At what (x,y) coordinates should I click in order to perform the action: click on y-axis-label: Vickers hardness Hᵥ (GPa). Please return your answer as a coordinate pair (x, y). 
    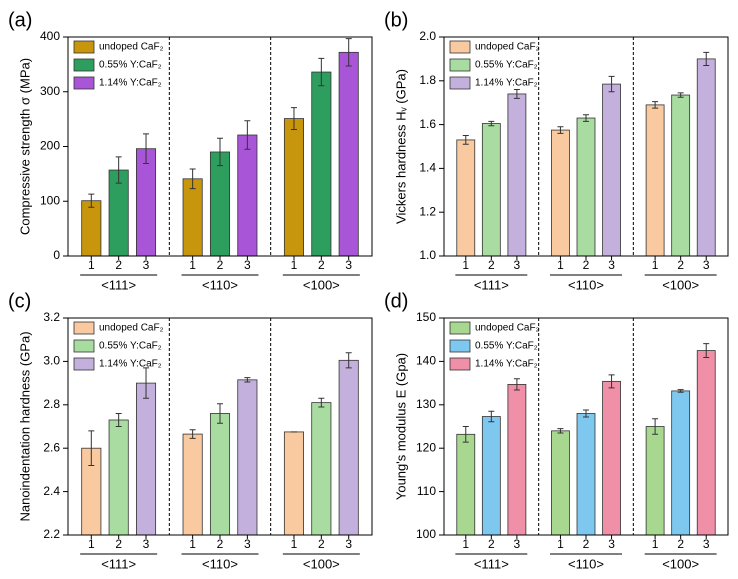
    Looking at the image, I should click on (400, 146).